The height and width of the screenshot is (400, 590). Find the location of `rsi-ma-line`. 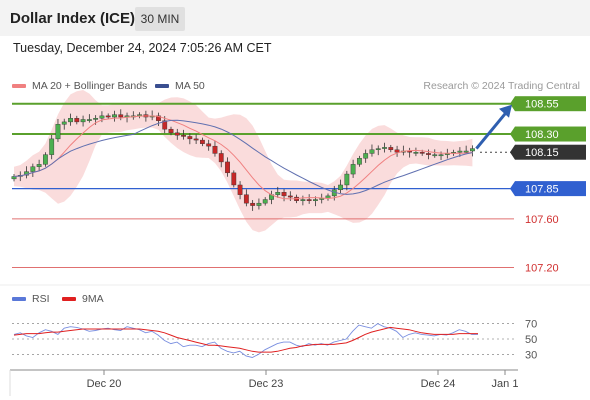

rsi-ma-line is located at coordinates (245, 339).